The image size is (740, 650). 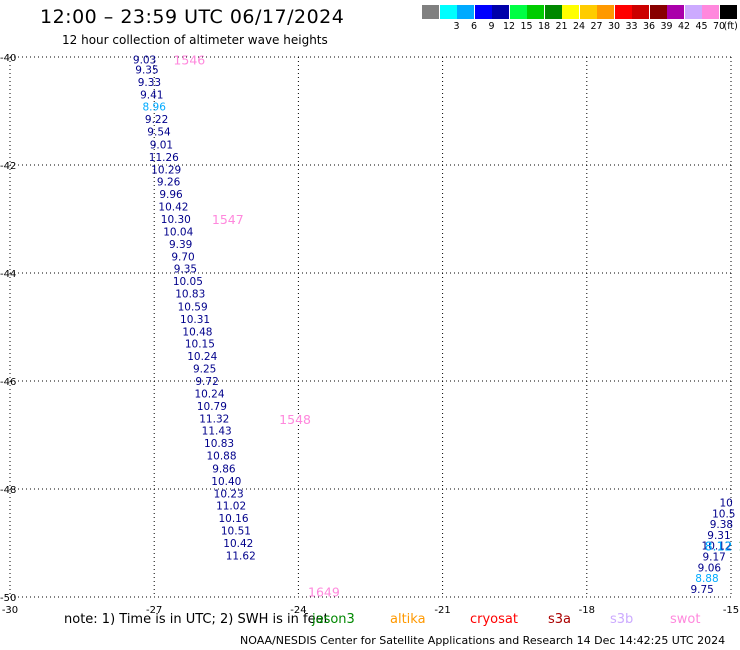 I want to click on pass-annotation: 19, so click(x=739, y=546).